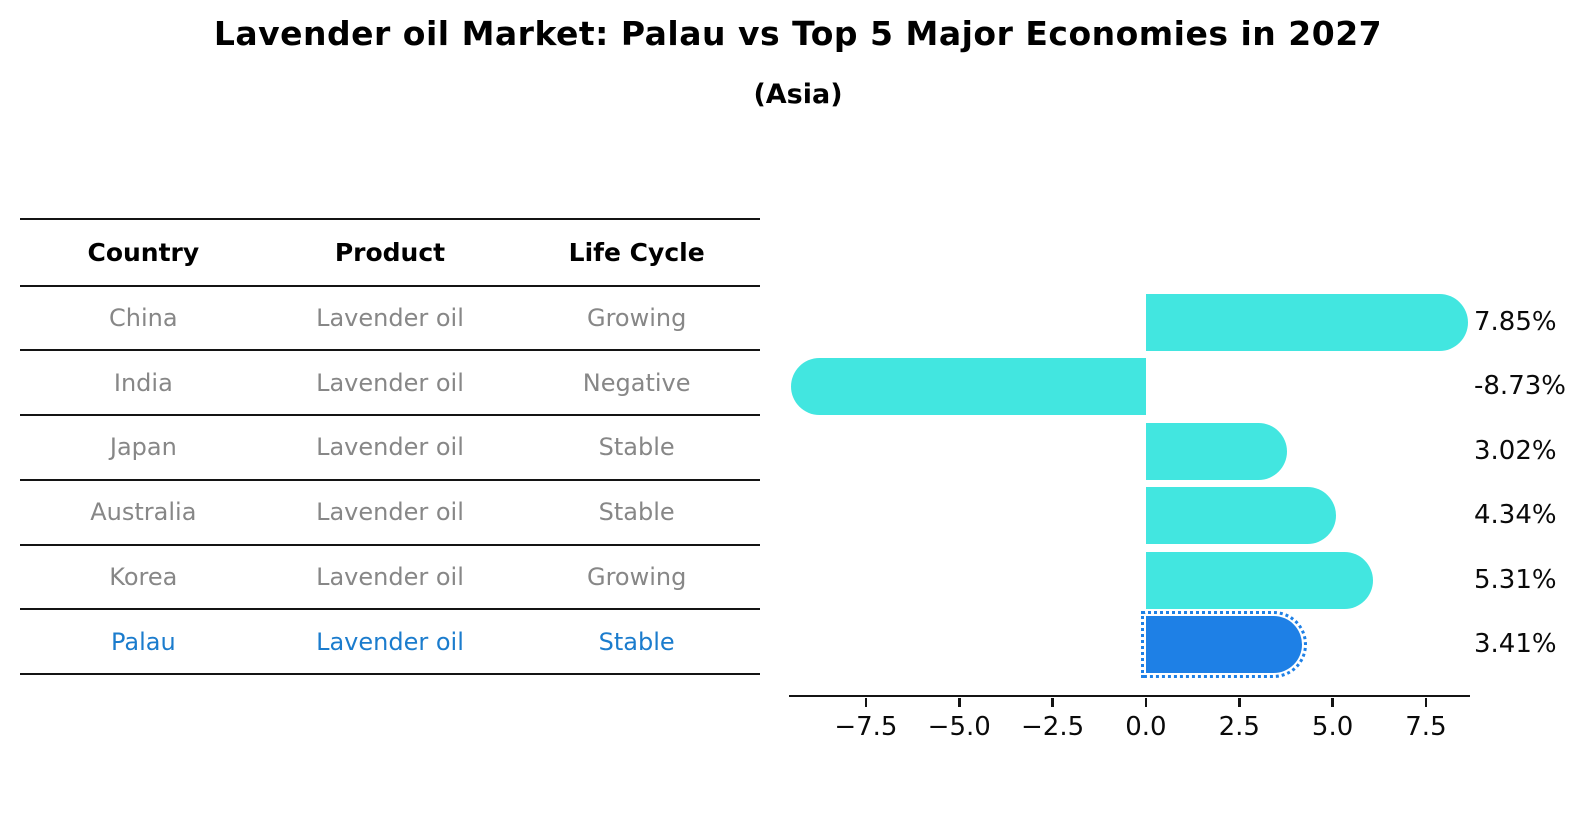  Describe the element at coordinates (143, 253) in the screenshot. I see `column-header-country: Country` at that location.